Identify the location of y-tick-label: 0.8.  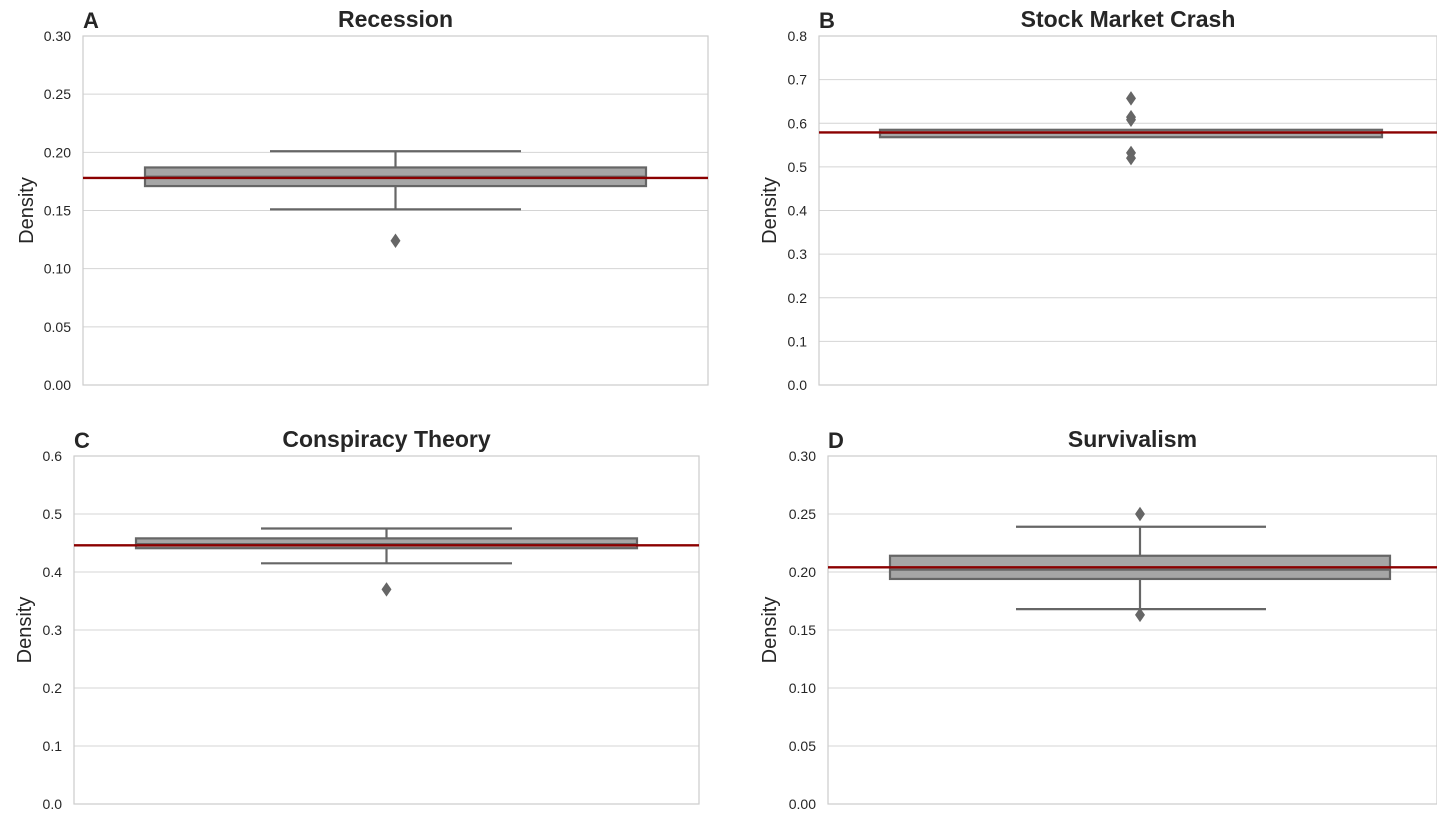
(798, 36).